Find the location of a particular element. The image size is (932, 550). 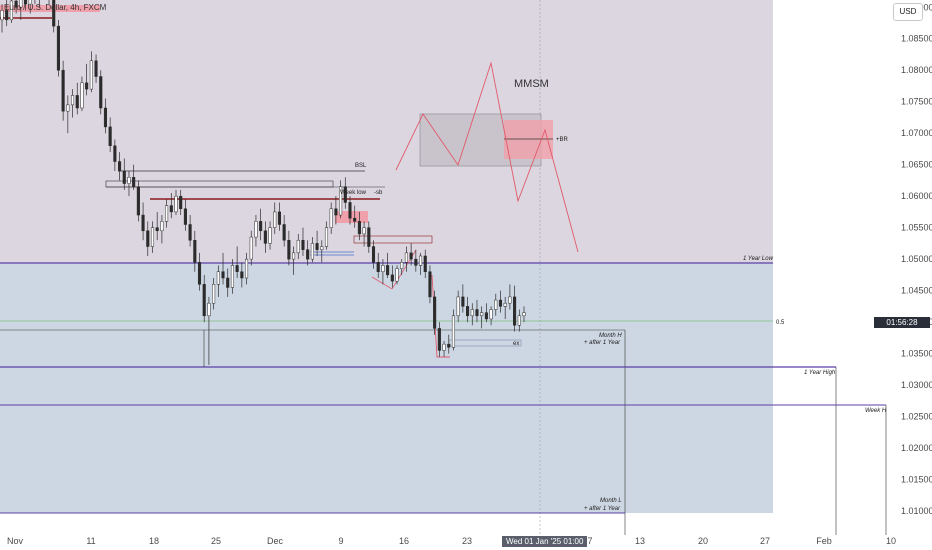

sb-label: -sb is located at coordinates (378, 193).